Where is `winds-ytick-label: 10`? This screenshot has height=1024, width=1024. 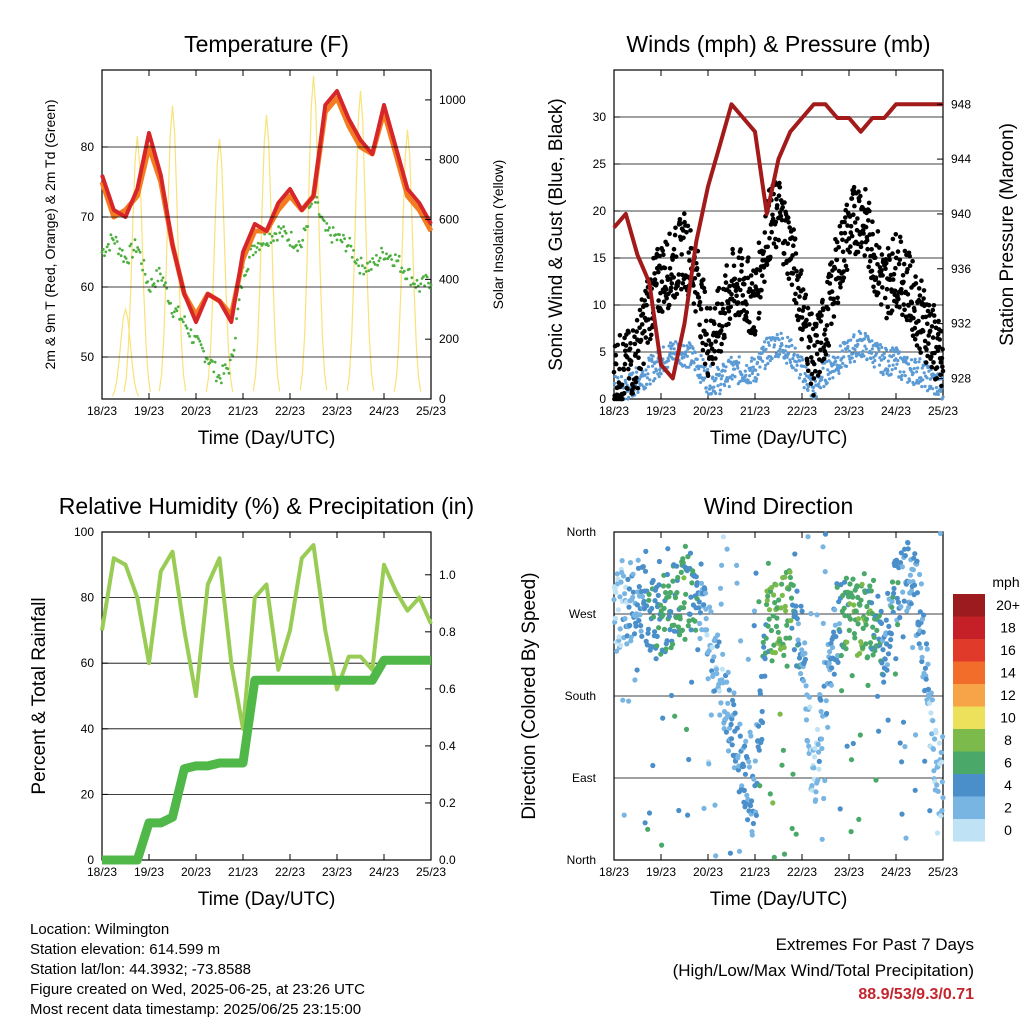 winds-ytick-label: 10 is located at coordinates (600, 305).